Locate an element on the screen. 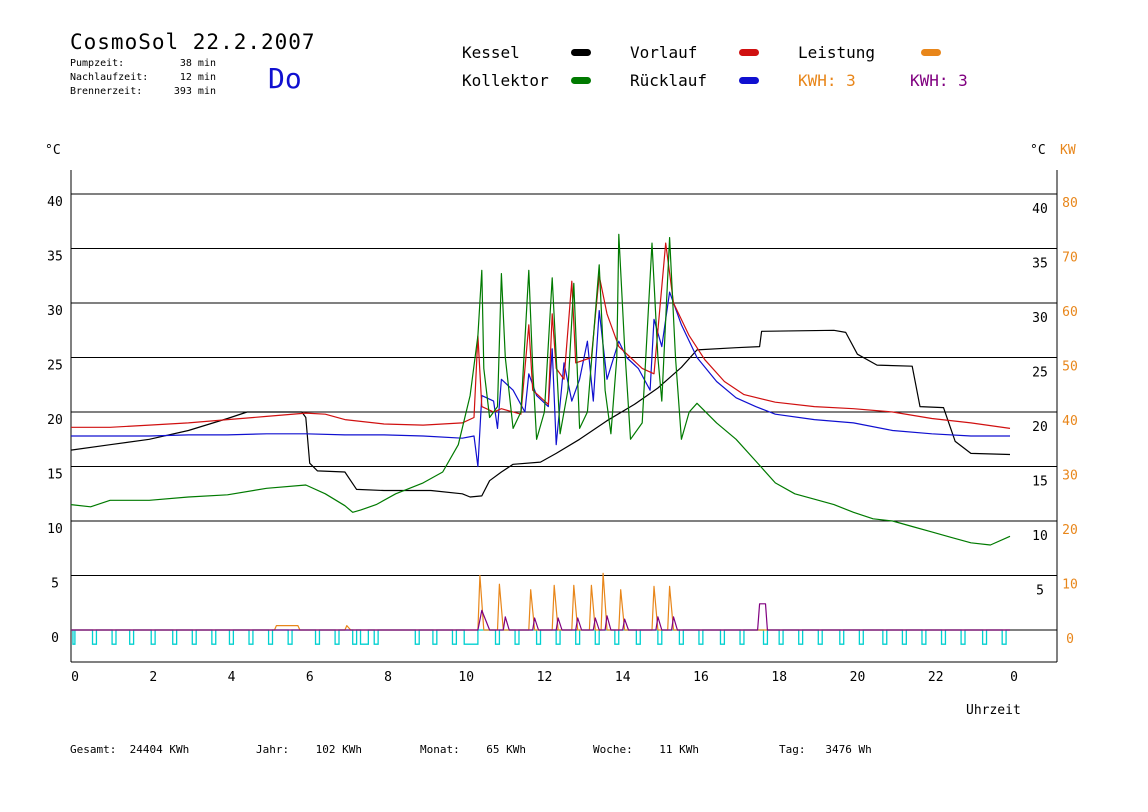  y2-tick-label: 0 is located at coordinates (1070, 639).